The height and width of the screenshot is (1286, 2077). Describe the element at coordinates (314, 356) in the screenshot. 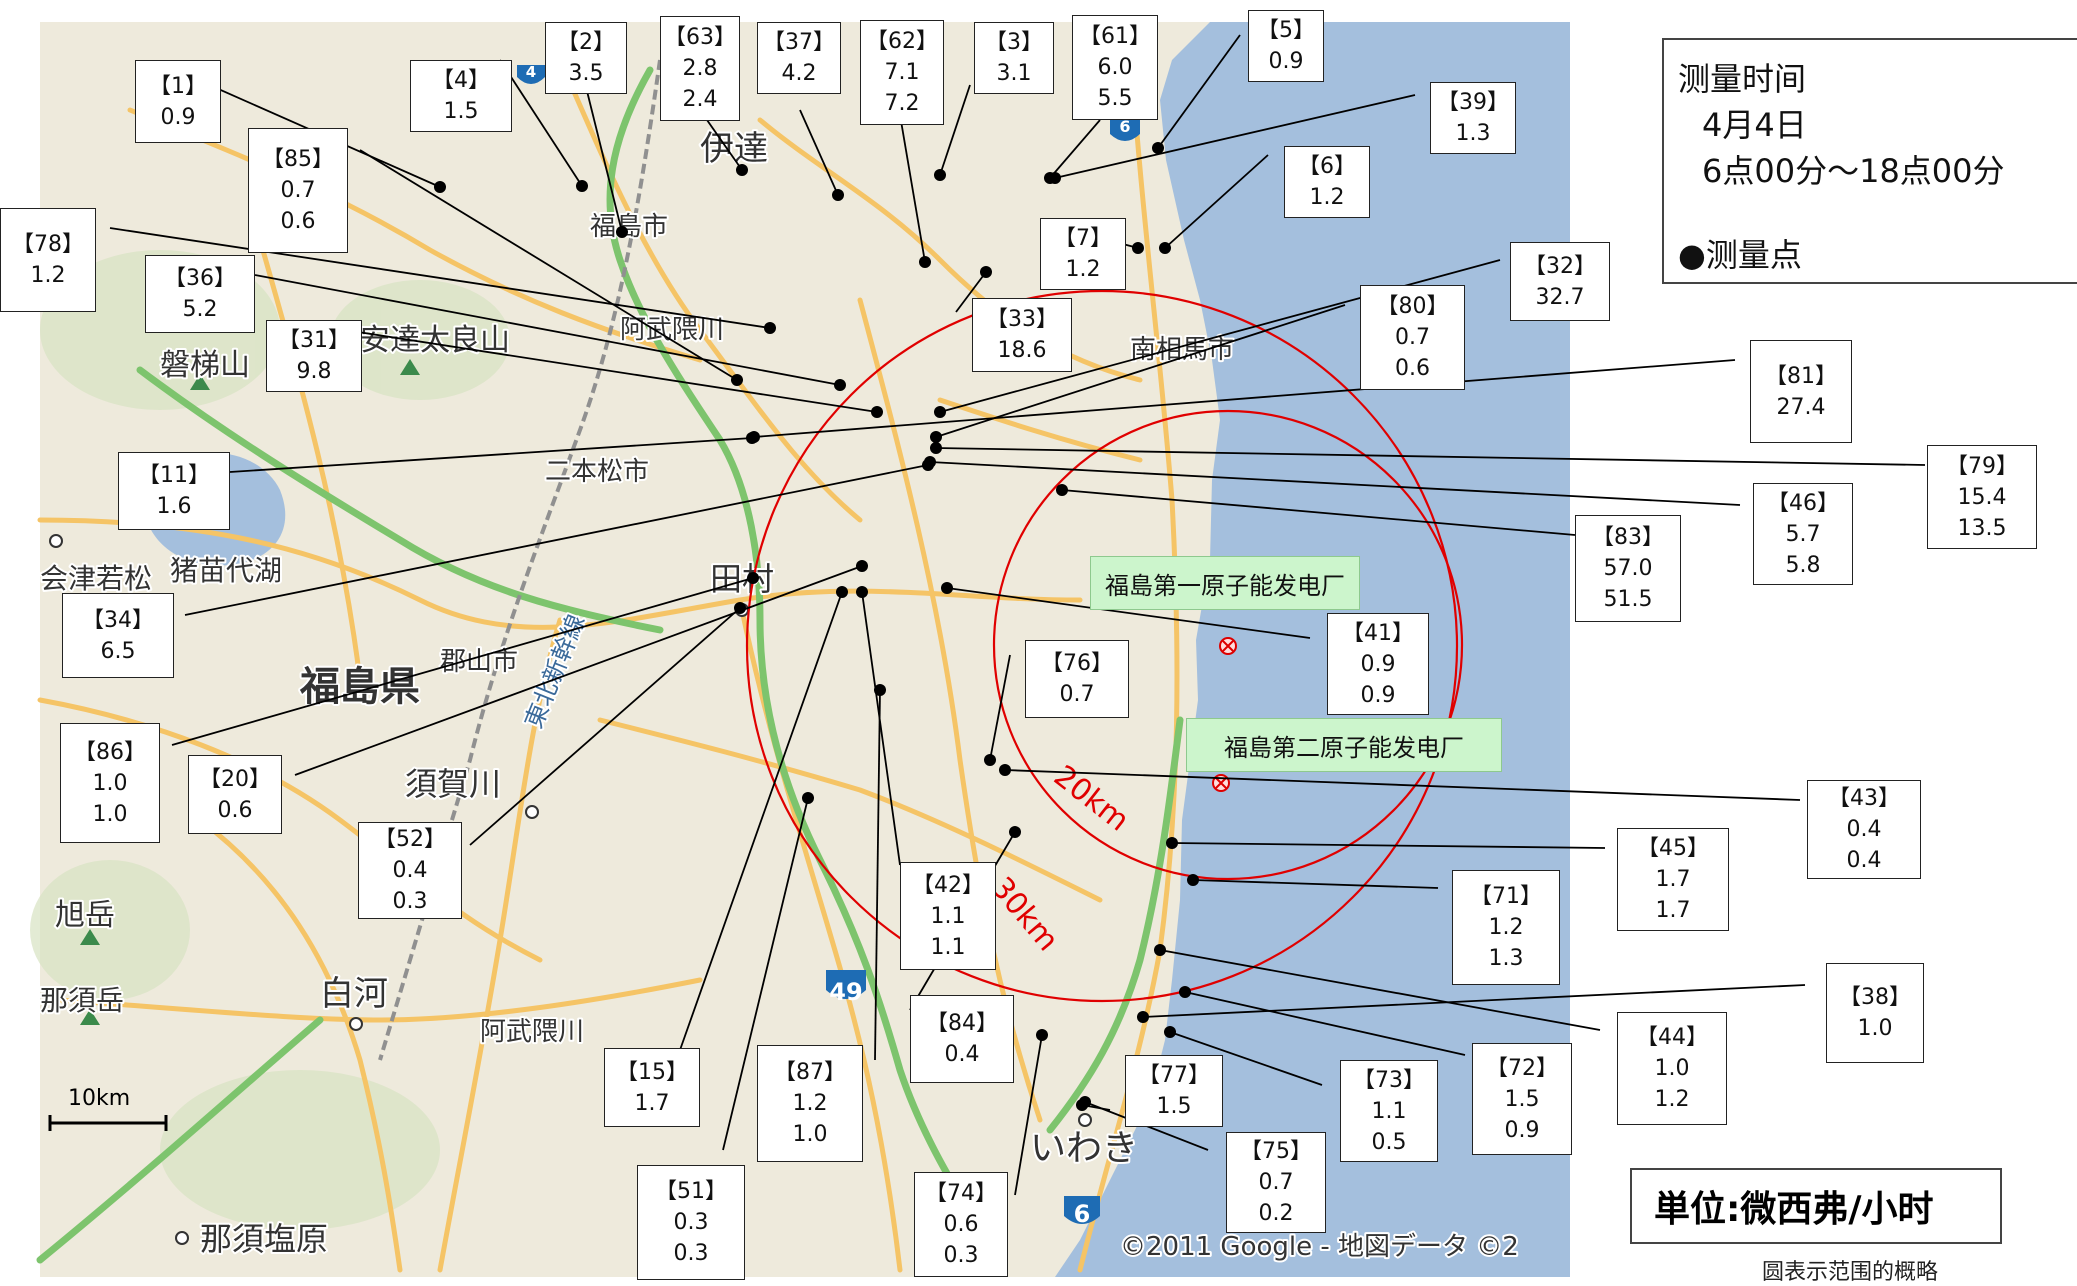

I see `point-label-31: 【31】 9.8` at that location.